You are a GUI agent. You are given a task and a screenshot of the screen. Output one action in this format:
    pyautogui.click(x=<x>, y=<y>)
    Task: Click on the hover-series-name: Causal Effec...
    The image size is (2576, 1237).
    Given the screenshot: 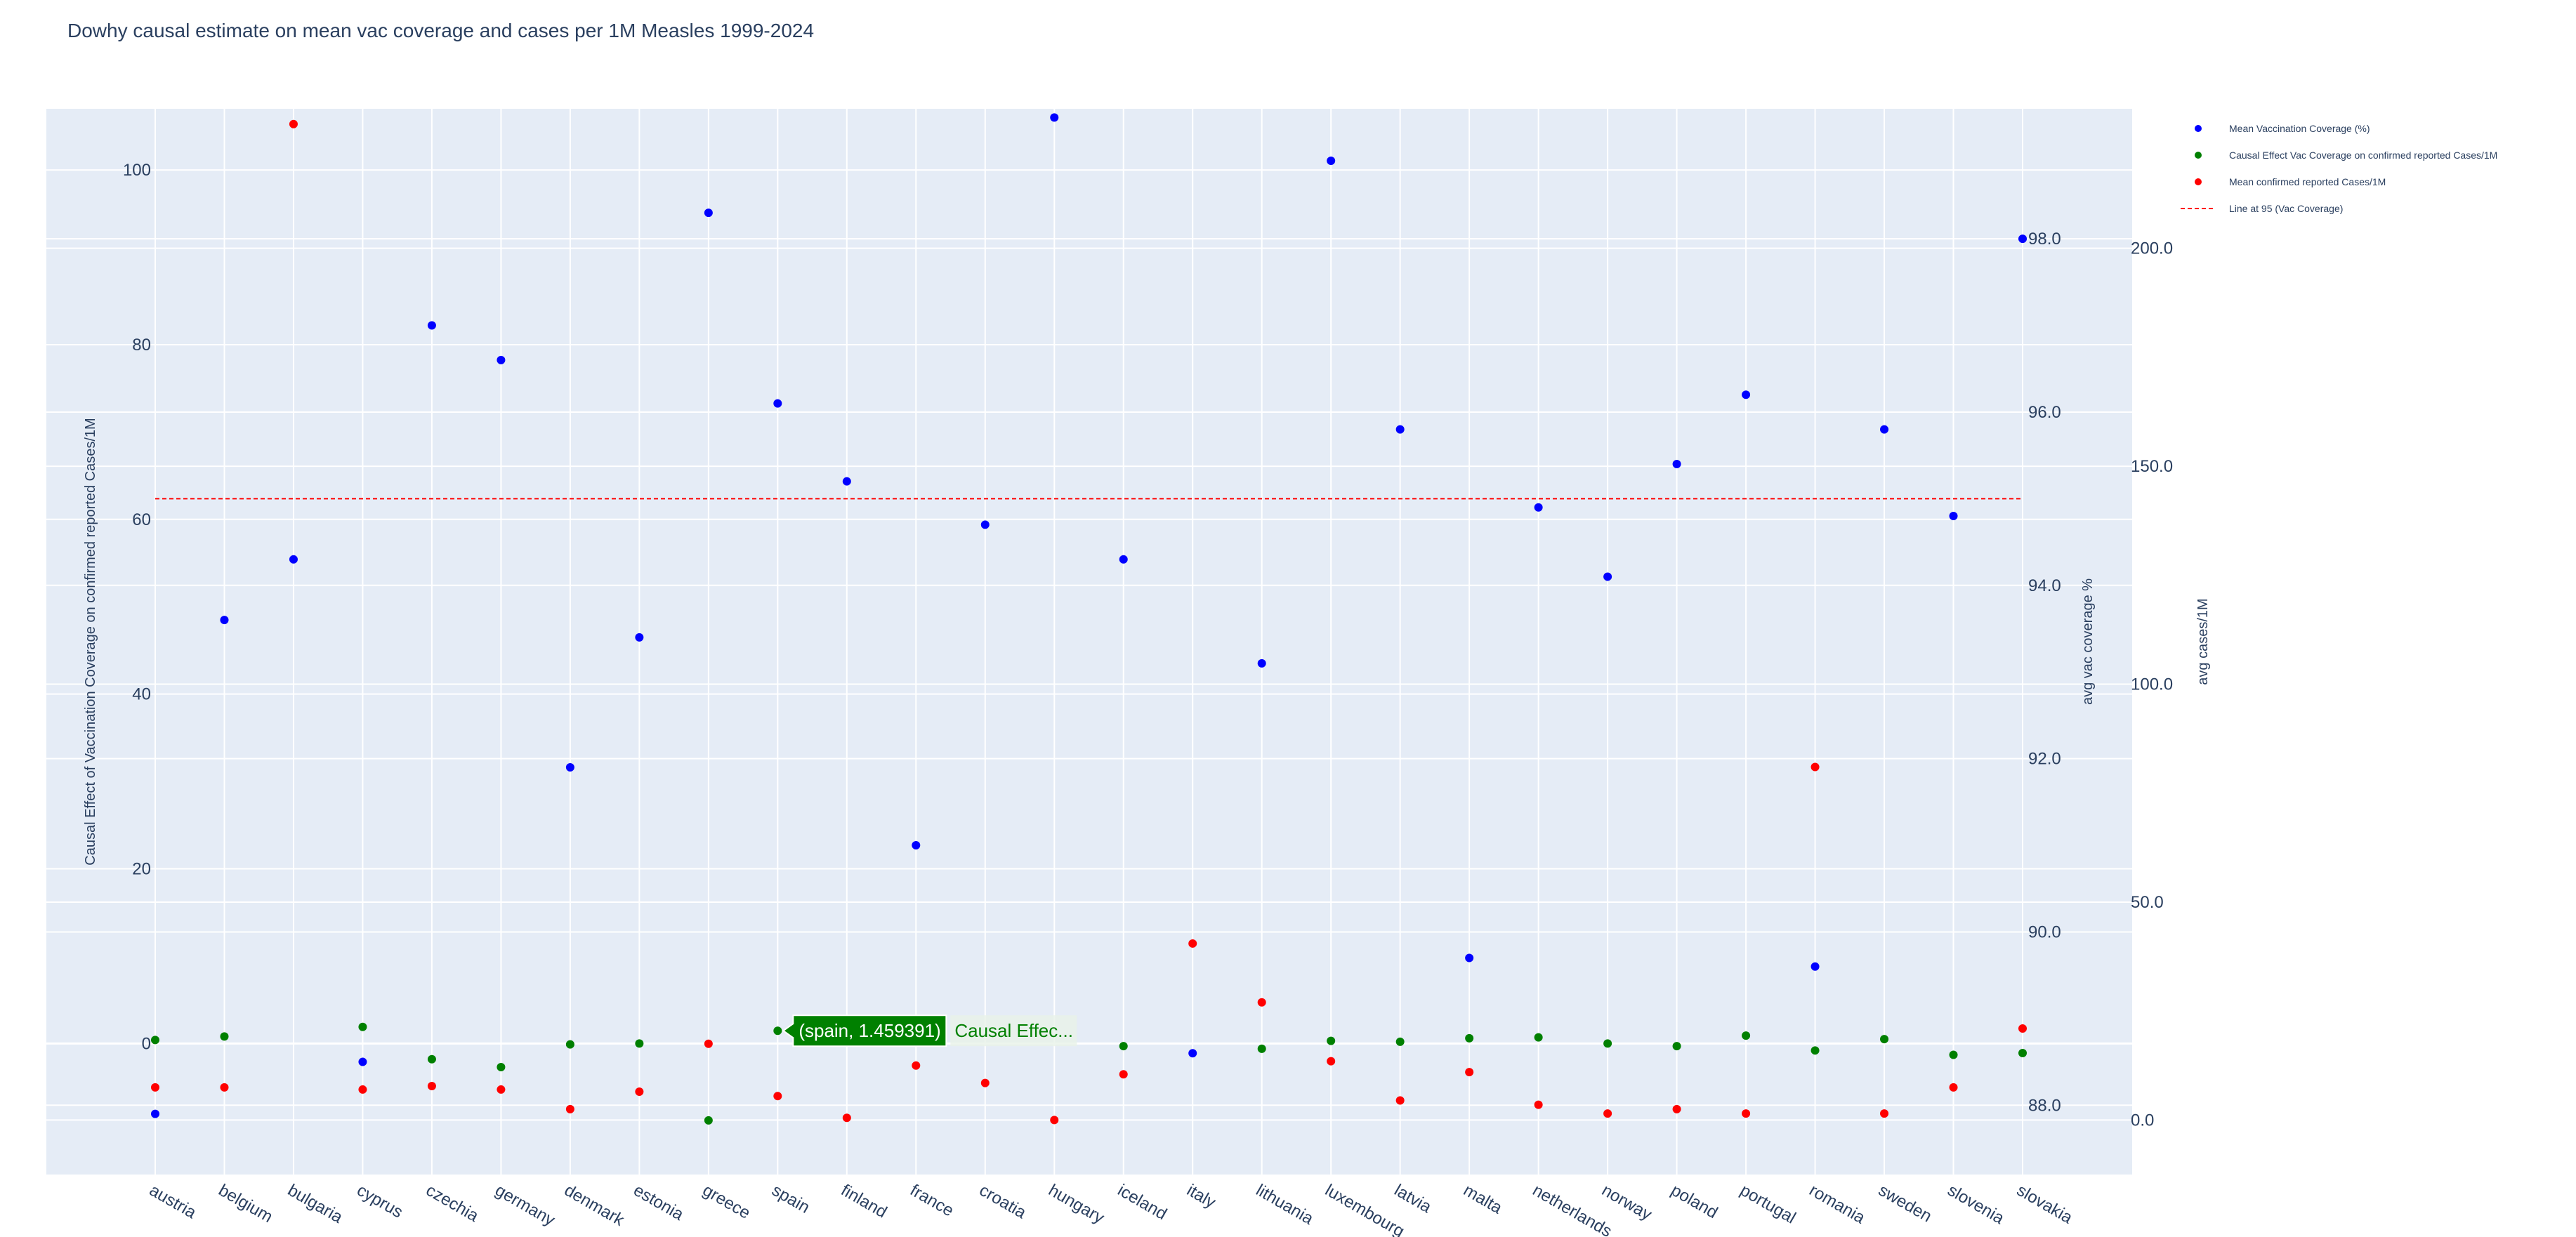 What is the action you would take?
    pyautogui.click(x=1013, y=1031)
    